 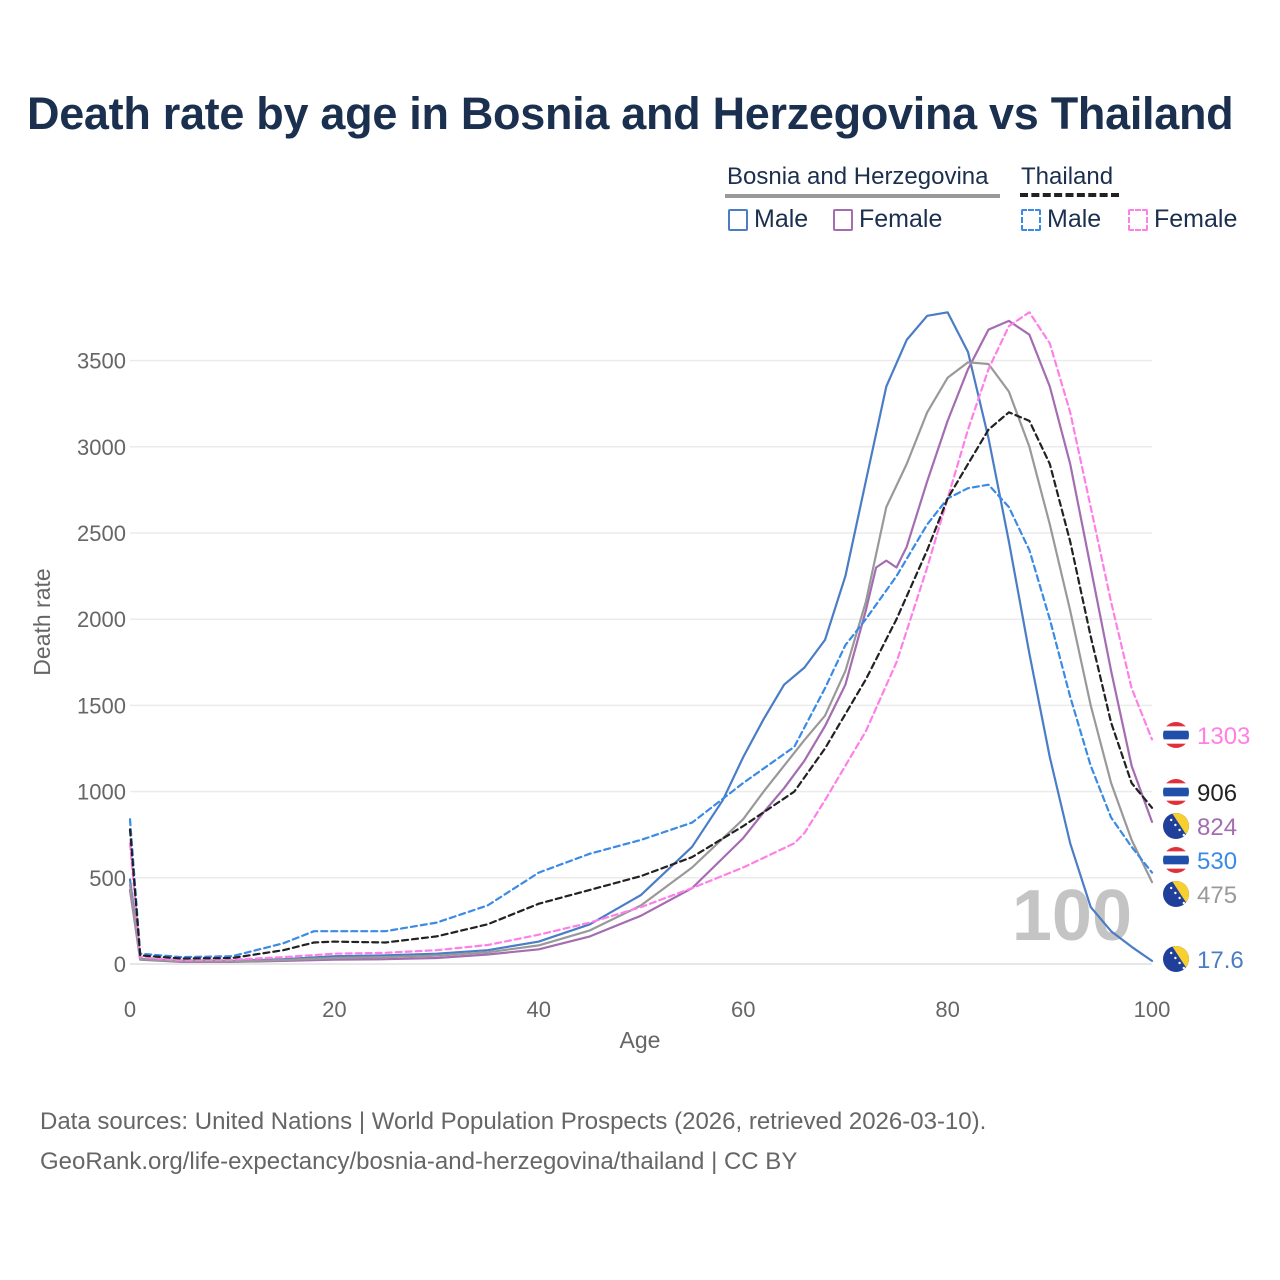 I want to click on end-label-group: 530, so click(x=1200, y=861).